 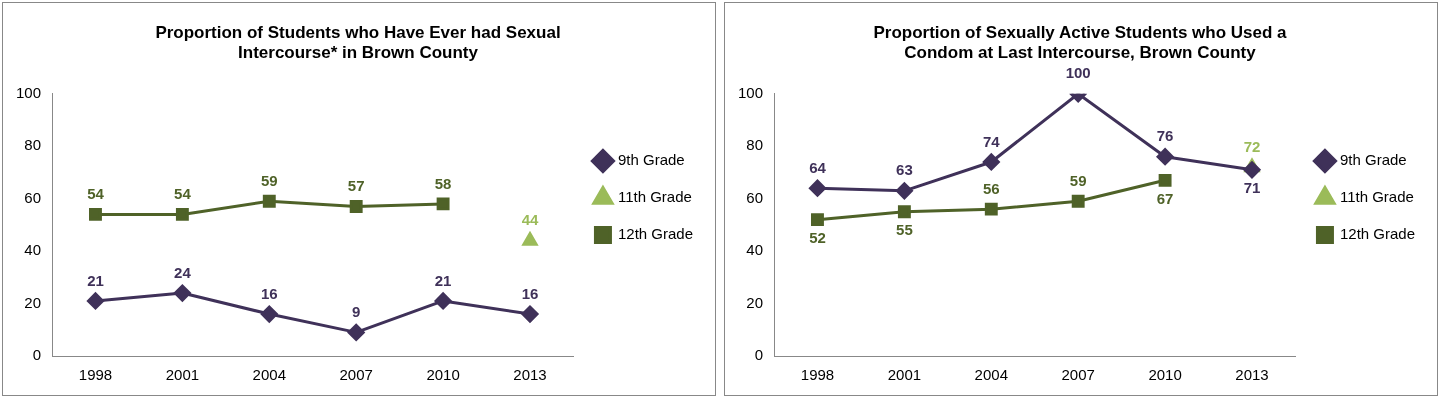 I want to click on data-label: 24, so click(x=183, y=272).